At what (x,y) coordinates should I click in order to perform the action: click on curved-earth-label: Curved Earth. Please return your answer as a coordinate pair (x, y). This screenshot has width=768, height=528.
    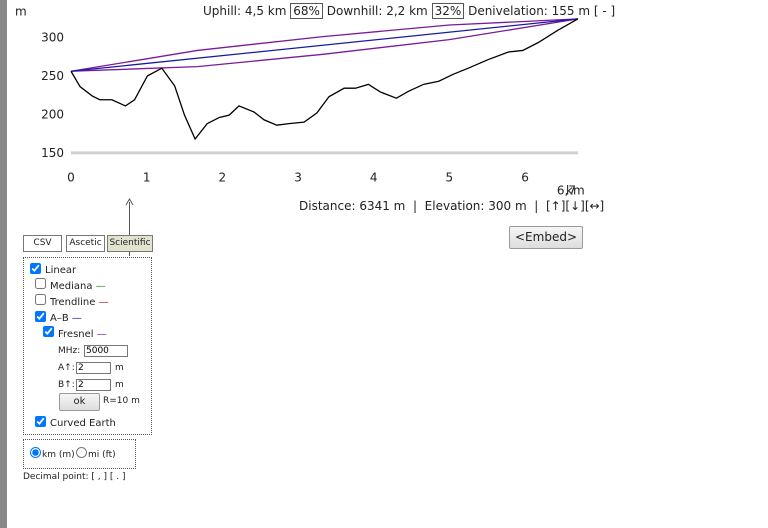
    Looking at the image, I should click on (83, 423).